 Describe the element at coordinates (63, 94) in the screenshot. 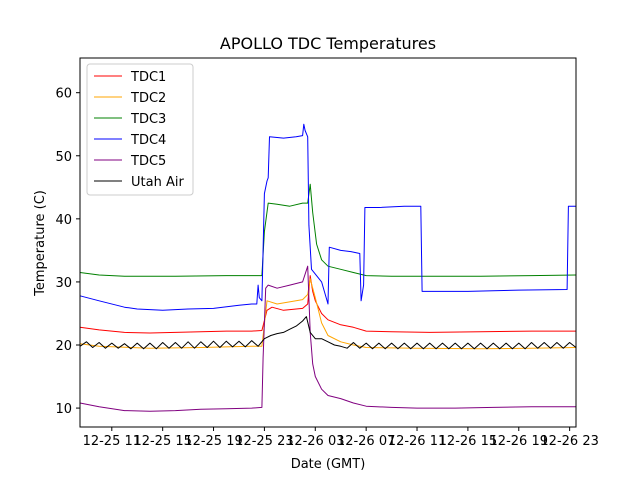

I see `y-tick-label: 60` at that location.